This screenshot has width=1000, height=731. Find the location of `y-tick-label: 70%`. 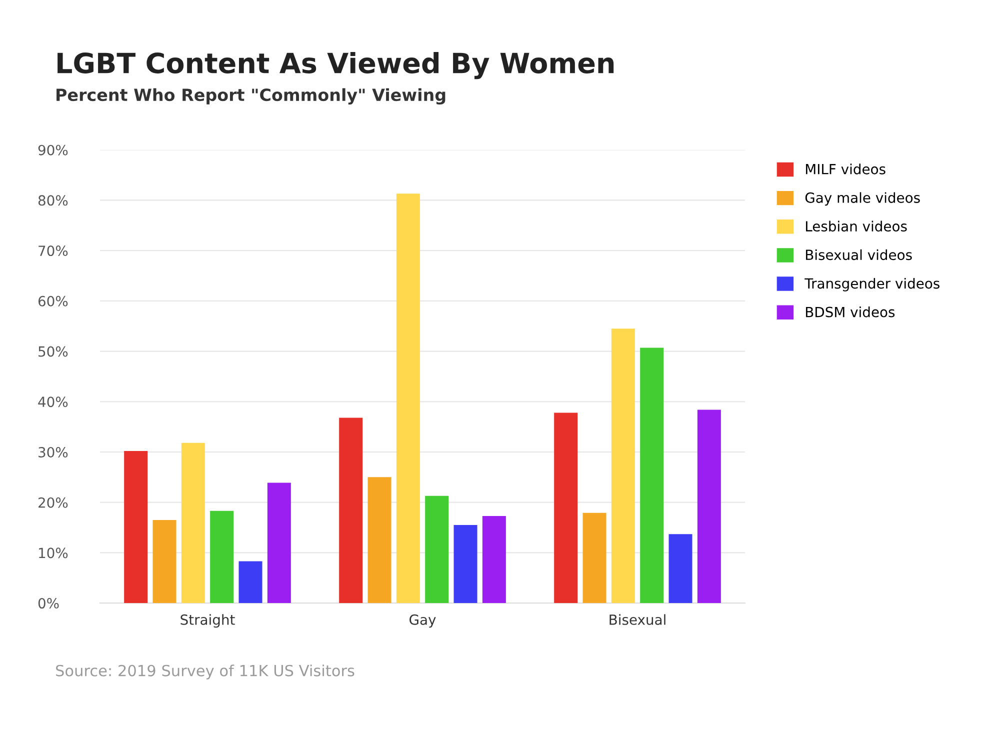

y-tick-label: 70% is located at coordinates (53, 251).